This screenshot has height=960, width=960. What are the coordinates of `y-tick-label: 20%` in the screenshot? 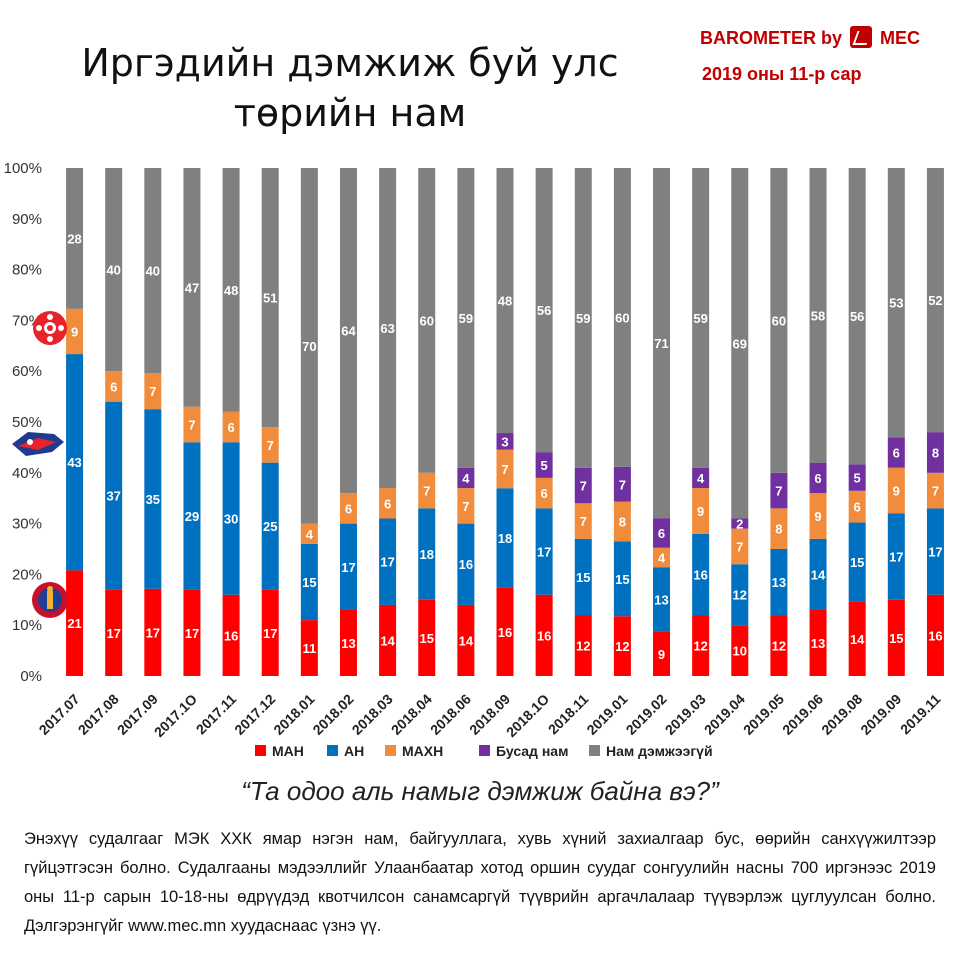 It's located at (27, 574).